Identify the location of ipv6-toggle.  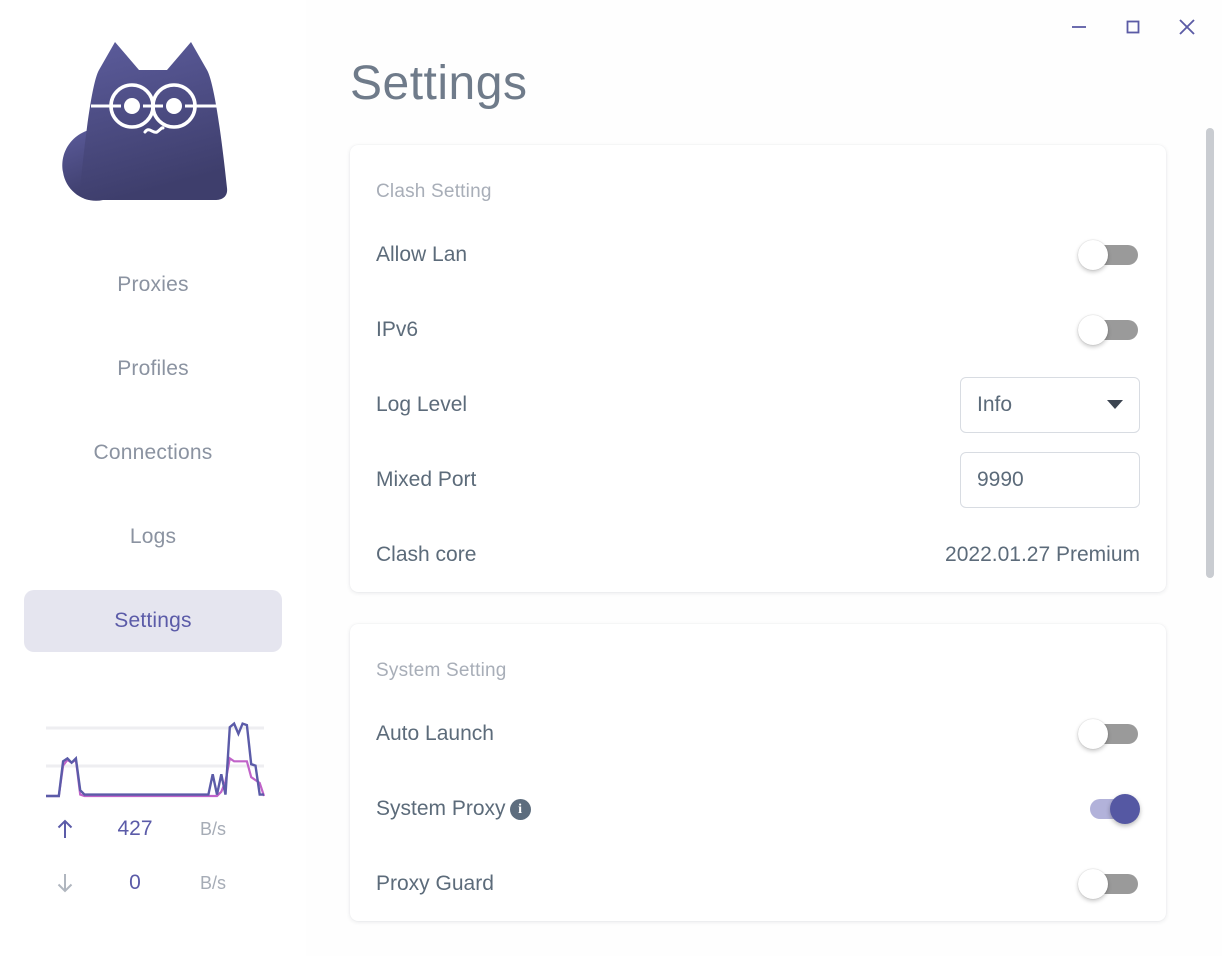
(1109, 330).